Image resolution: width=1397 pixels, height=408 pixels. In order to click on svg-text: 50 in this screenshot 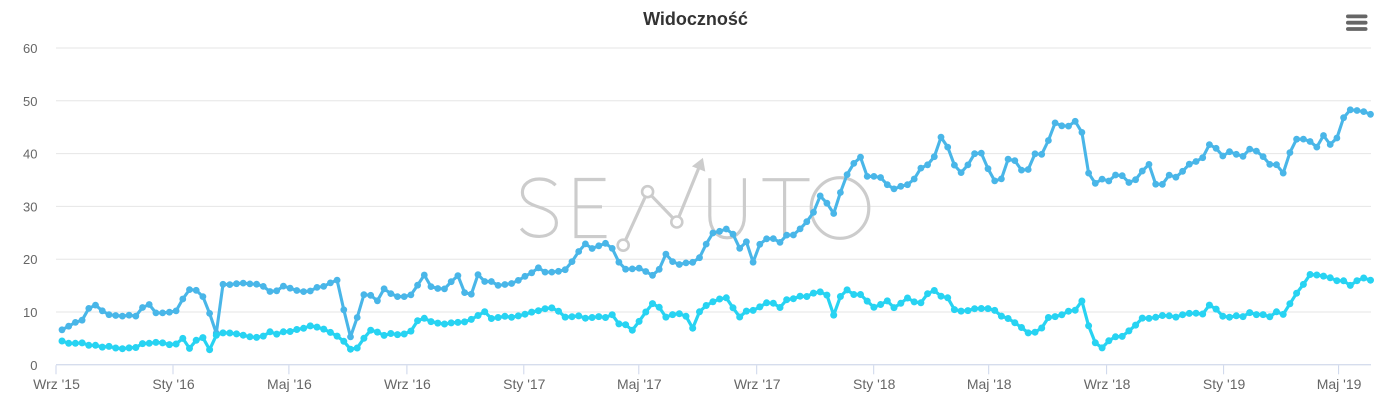, I will do `click(30, 101)`.